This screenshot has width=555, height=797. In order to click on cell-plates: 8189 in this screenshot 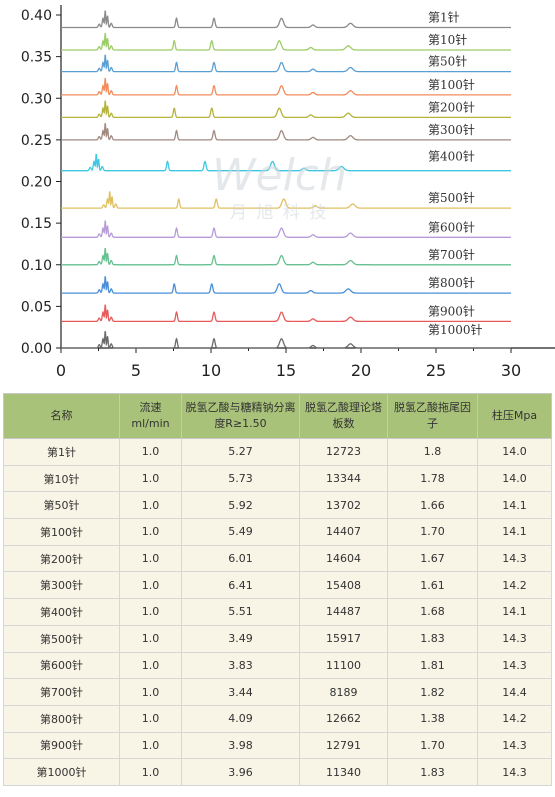, I will do `click(343, 692)`.